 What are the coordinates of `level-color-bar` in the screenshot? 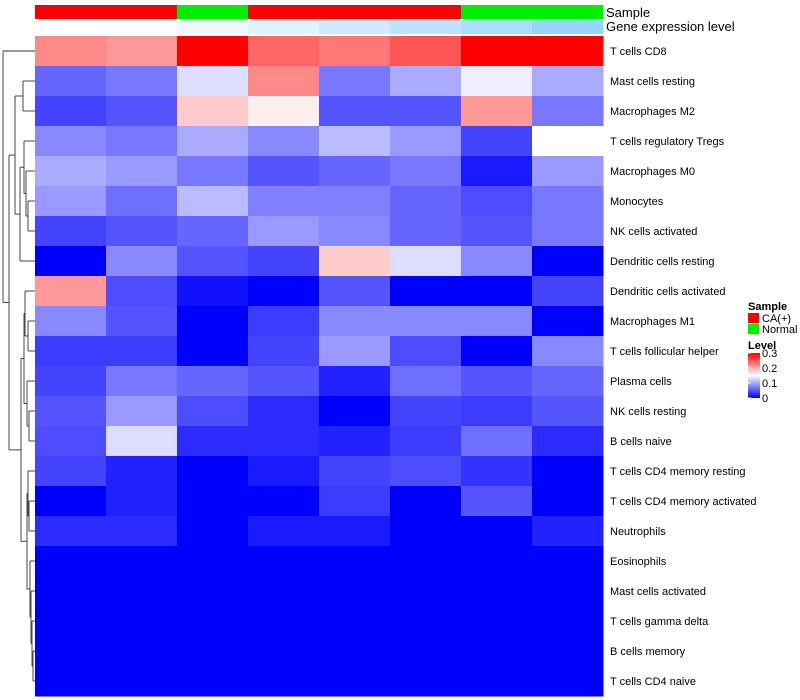 It's located at (754, 375).